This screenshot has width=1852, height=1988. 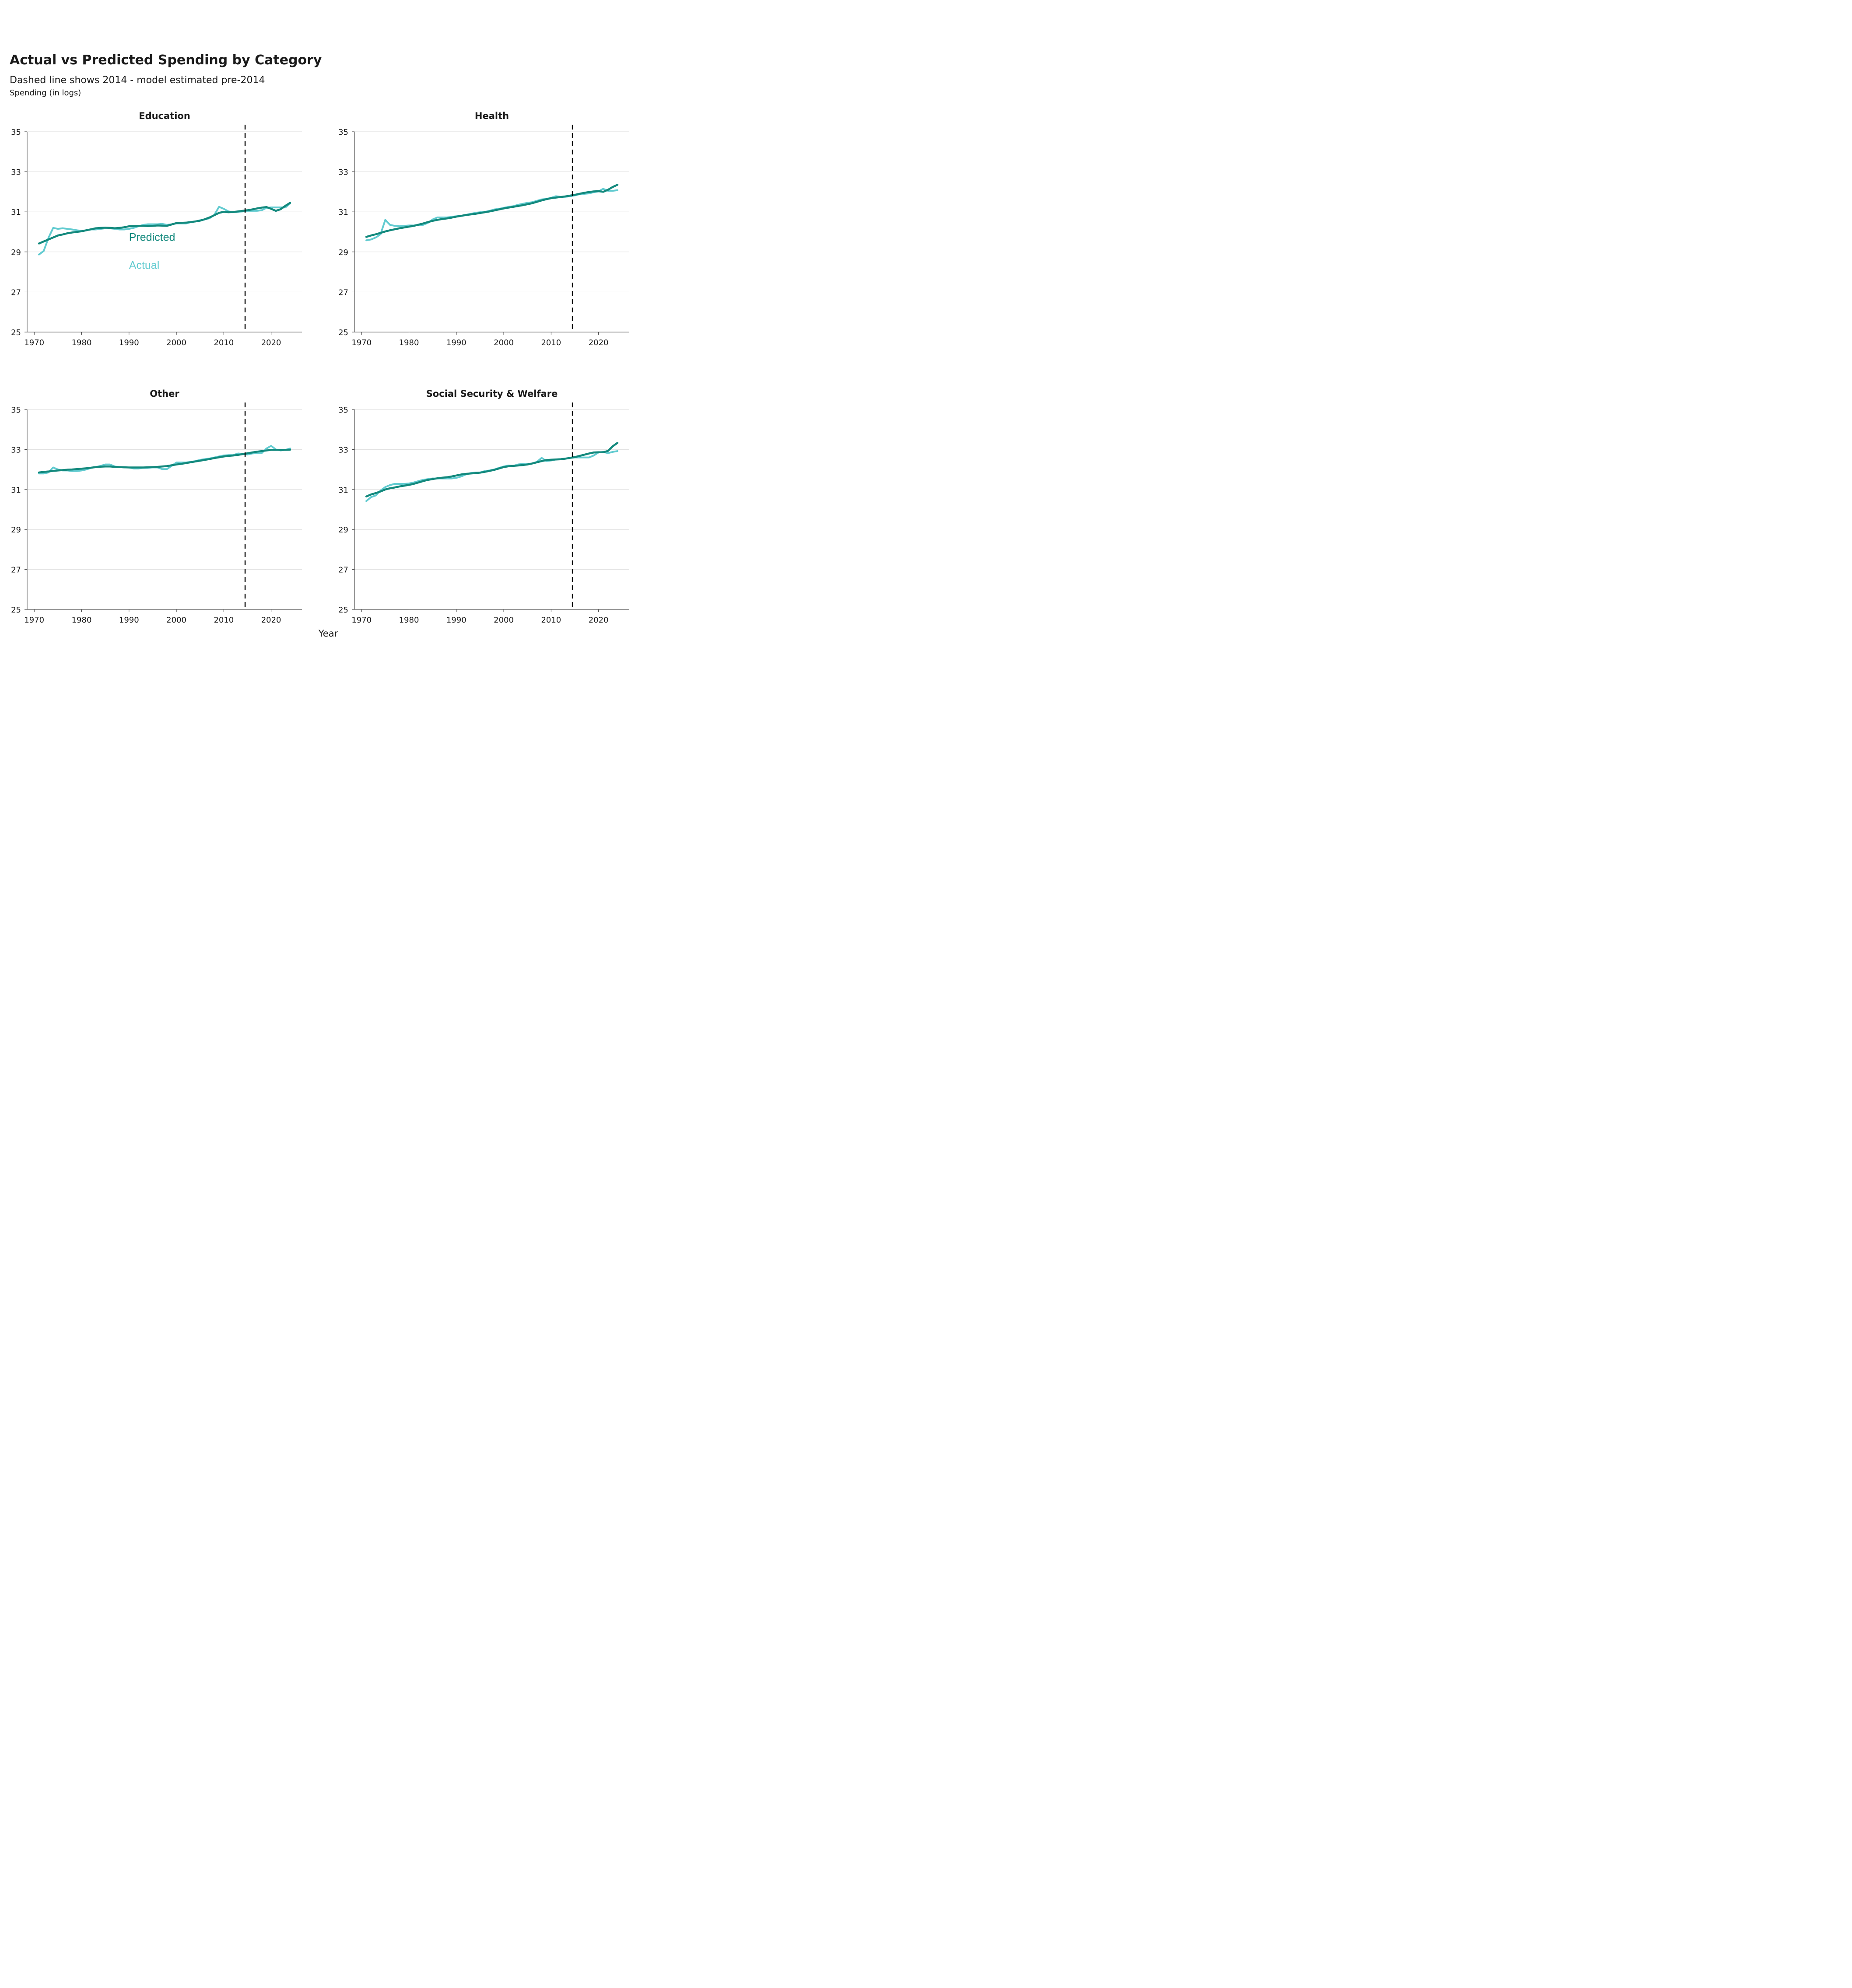 I want to click on legend-label-actual: Actual, so click(x=144, y=265).